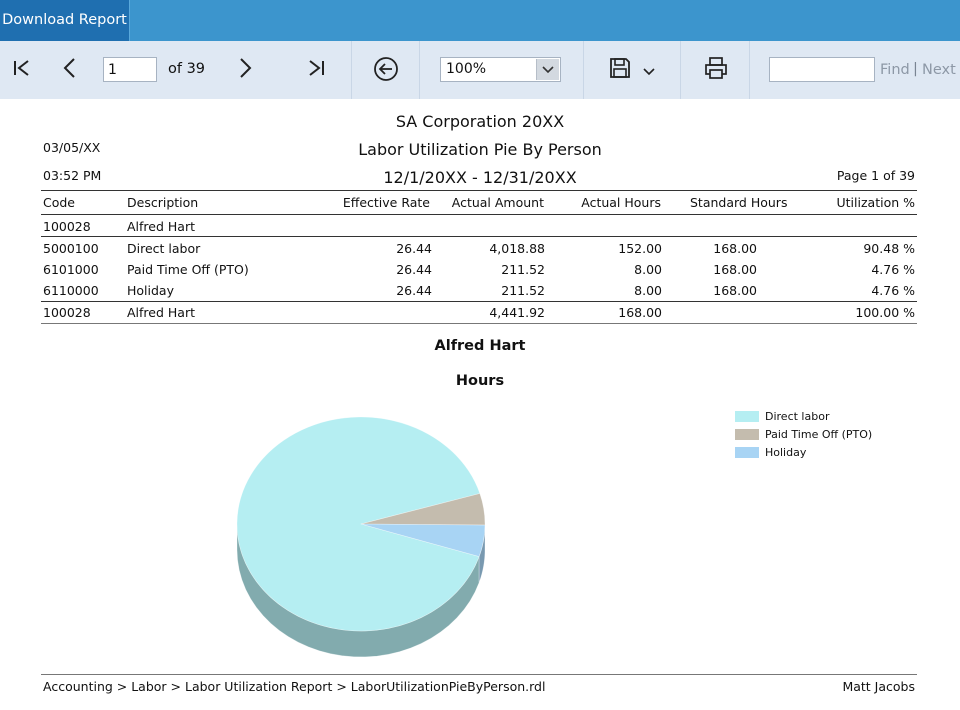 This screenshot has width=960, height=710. What do you see at coordinates (245, 70) in the screenshot?
I see `next-page-icon` at bounding box center [245, 70].